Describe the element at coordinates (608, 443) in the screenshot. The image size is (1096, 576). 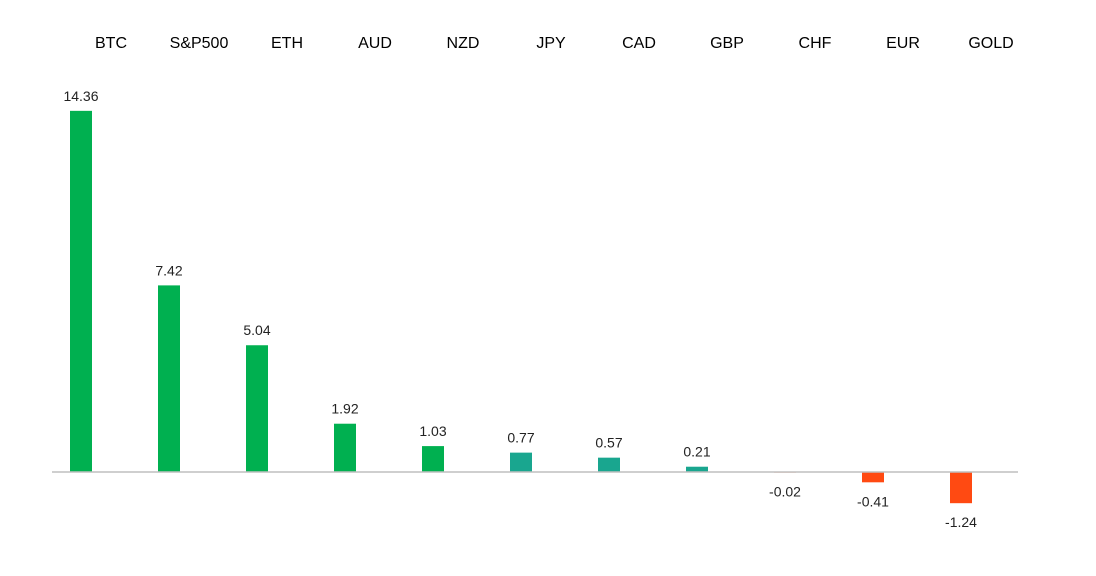
I see `value-label-cad: 0.57` at that location.